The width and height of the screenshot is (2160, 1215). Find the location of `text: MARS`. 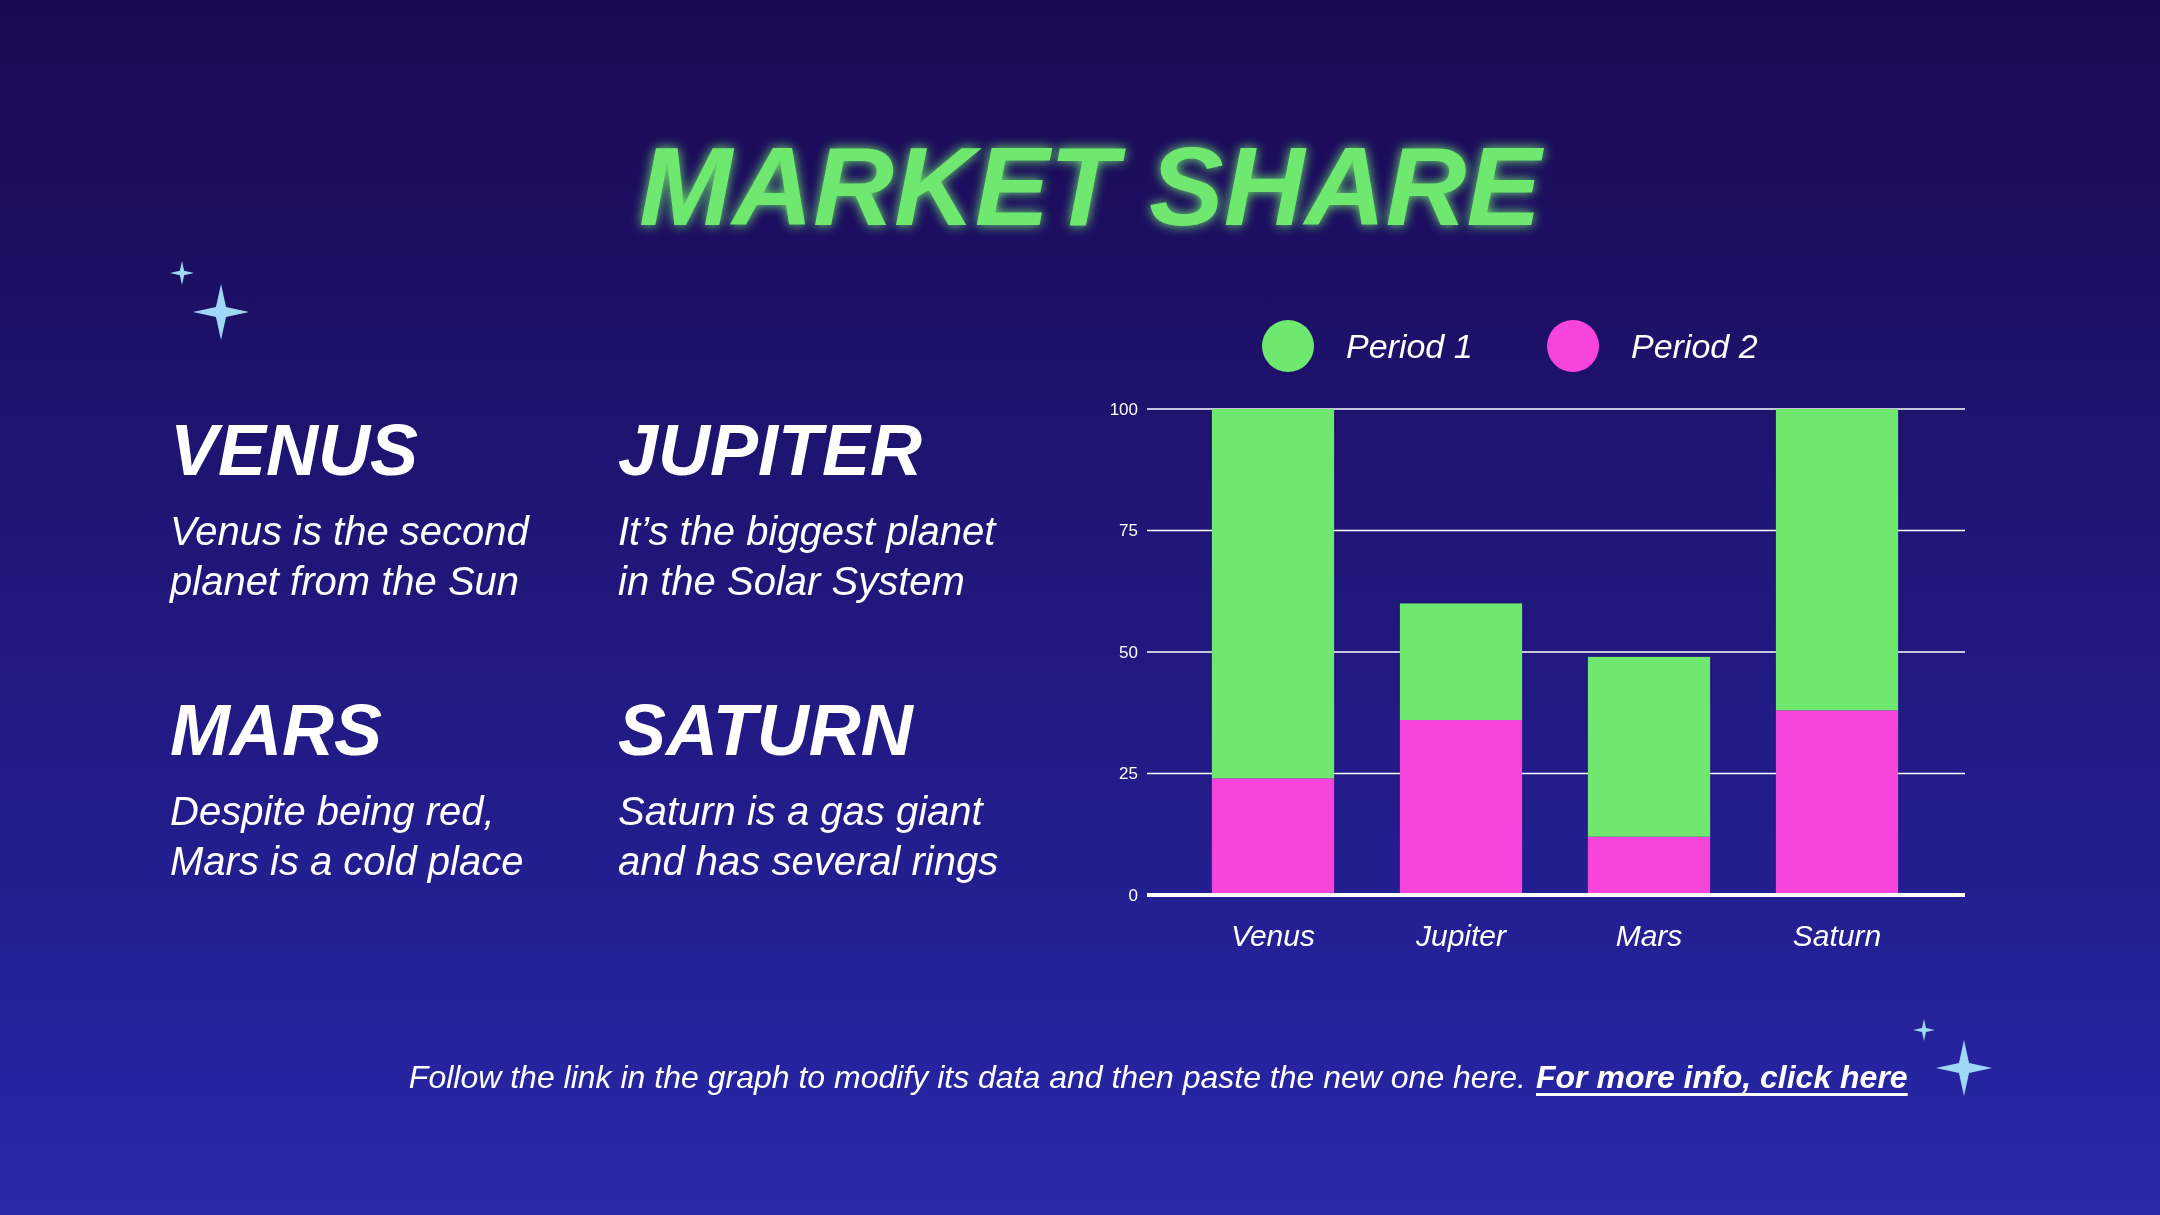

text: MARS is located at coordinates (276, 730).